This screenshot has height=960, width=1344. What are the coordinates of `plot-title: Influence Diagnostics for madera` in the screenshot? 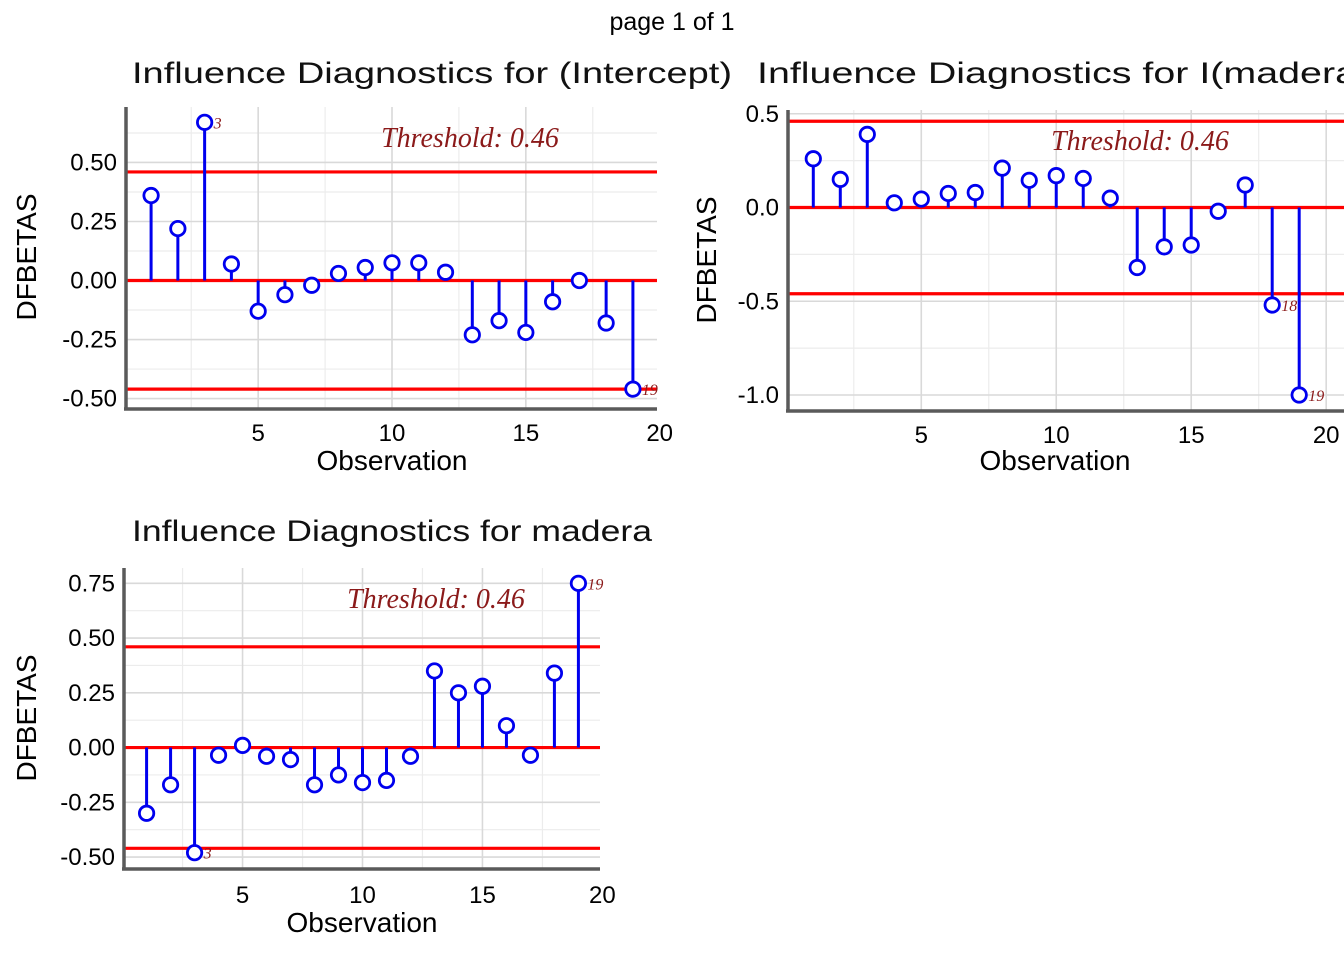 It's located at (392, 531).